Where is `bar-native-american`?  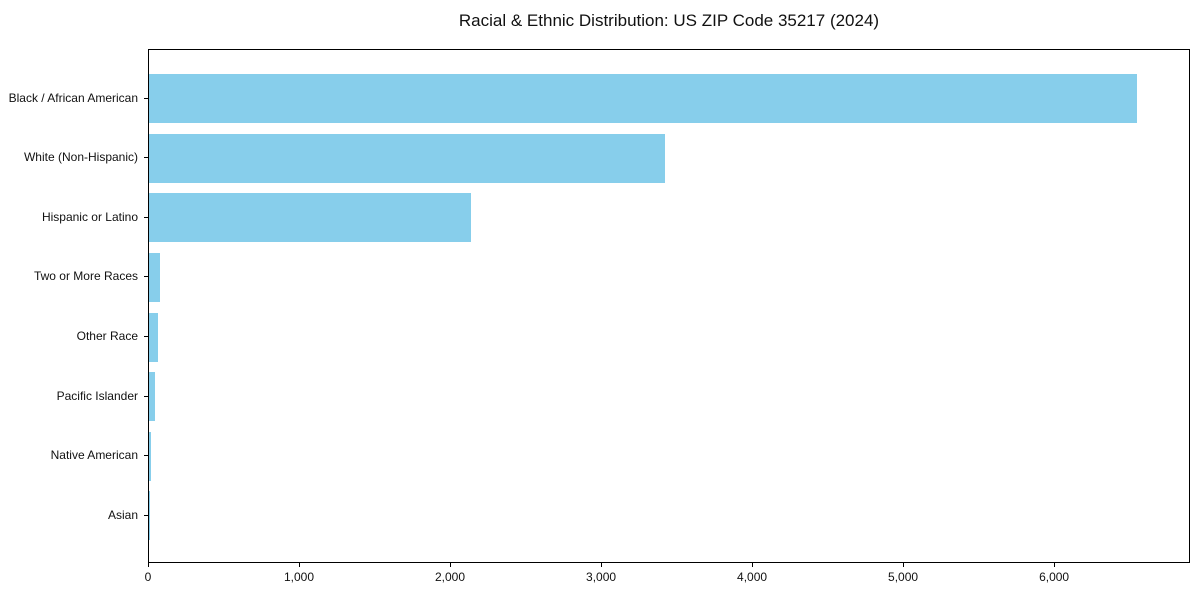
bar-native-american is located at coordinates (150, 456).